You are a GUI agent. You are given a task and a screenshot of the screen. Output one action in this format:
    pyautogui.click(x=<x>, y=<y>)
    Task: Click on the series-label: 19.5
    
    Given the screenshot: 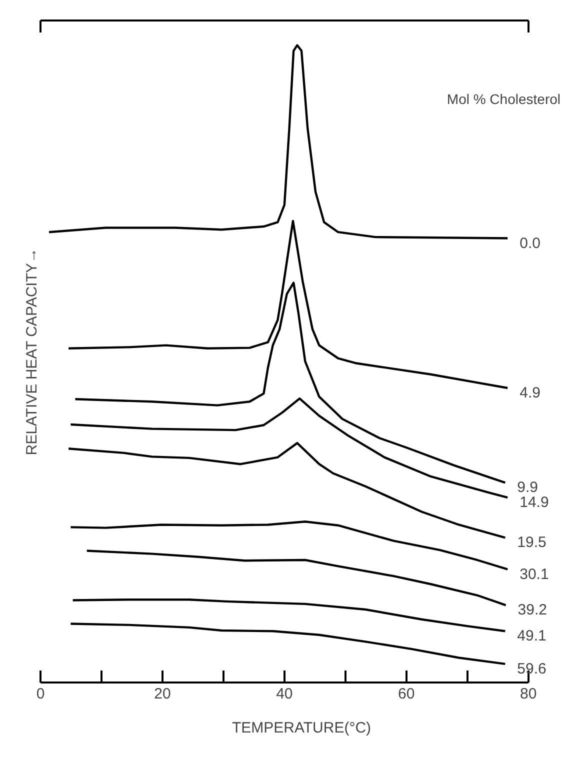 What is the action you would take?
    pyautogui.click(x=531, y=543)
    